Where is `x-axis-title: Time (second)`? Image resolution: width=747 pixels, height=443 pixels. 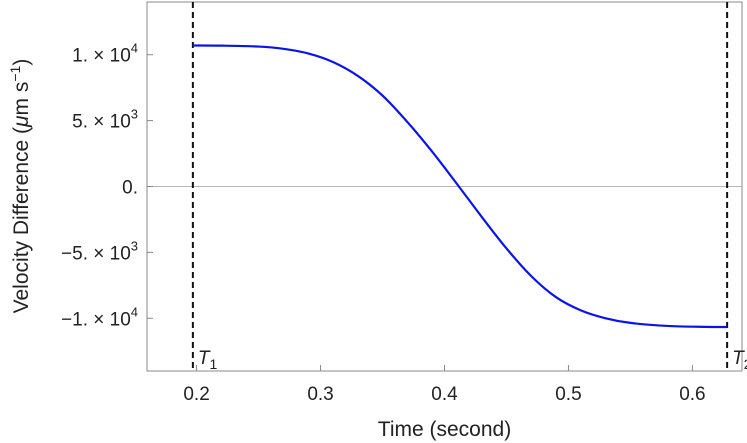 x-axis-title: Time (second) is located at coordinates (444, 429).